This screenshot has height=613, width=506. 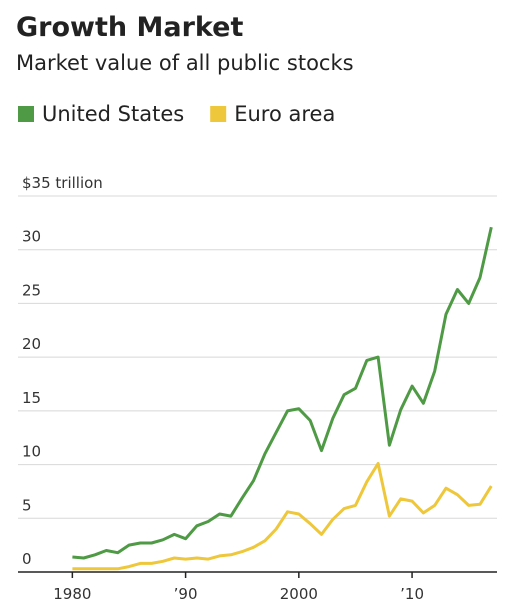 I want to click on chart-subtitle: Market value of all public stocks, so click(x=185, y=63).